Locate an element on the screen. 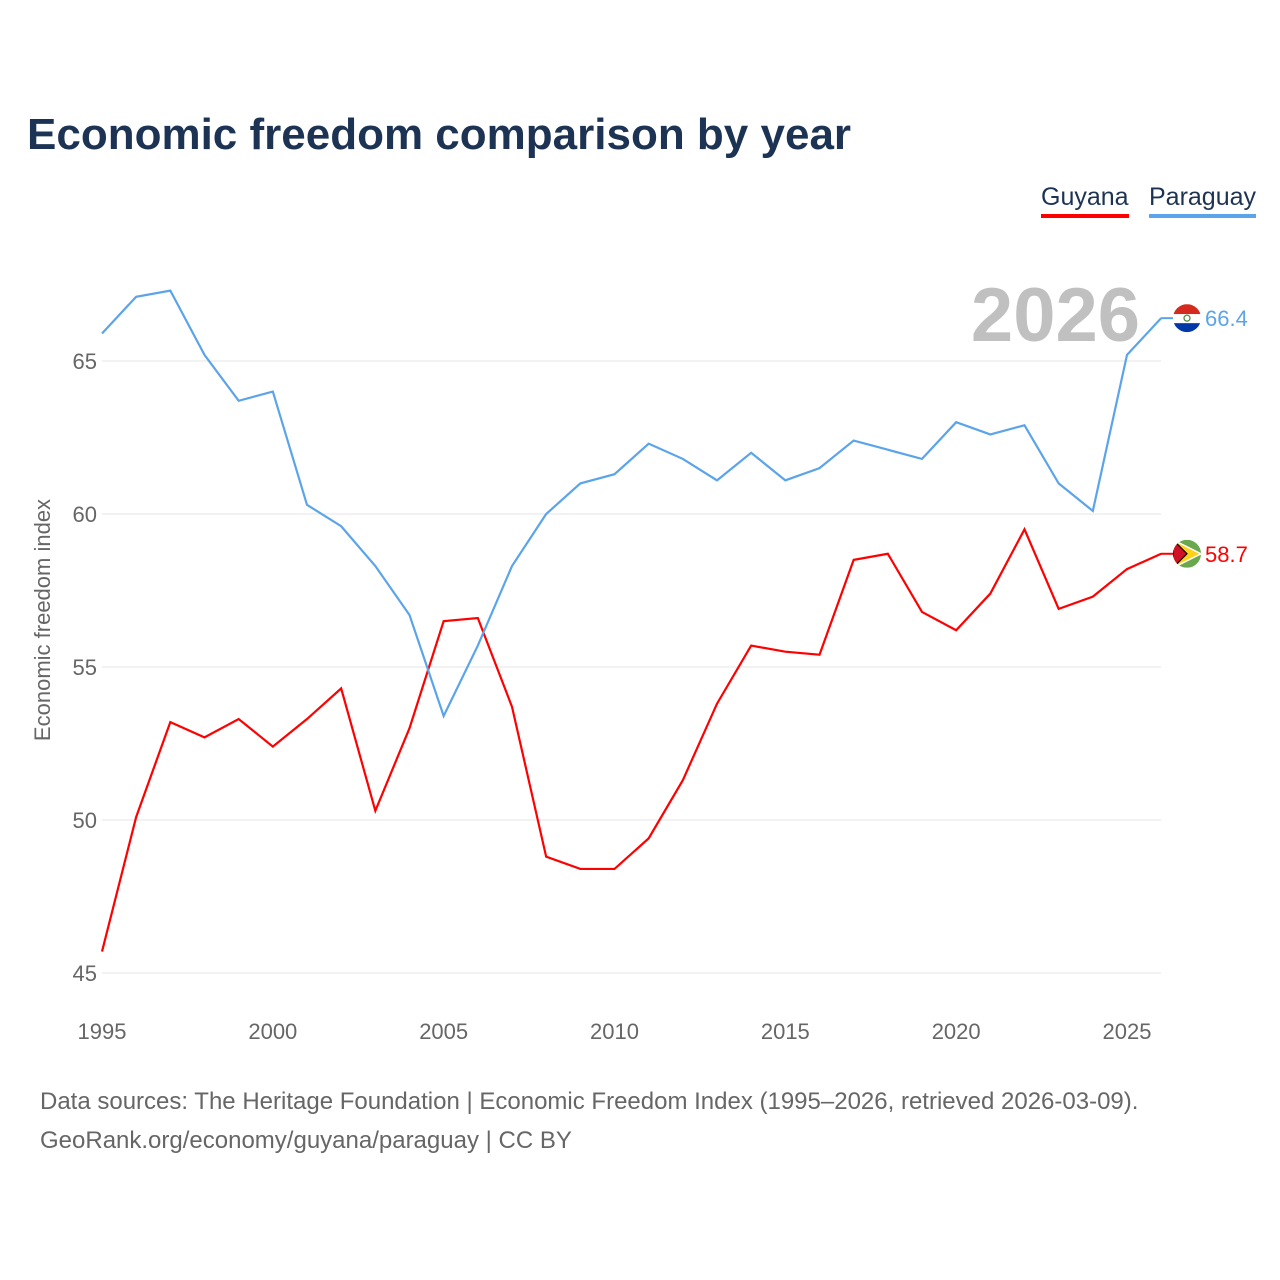 This screenshot has width=1280, height=1280. year-label: 2026 is located at coordinates (1055, 315).